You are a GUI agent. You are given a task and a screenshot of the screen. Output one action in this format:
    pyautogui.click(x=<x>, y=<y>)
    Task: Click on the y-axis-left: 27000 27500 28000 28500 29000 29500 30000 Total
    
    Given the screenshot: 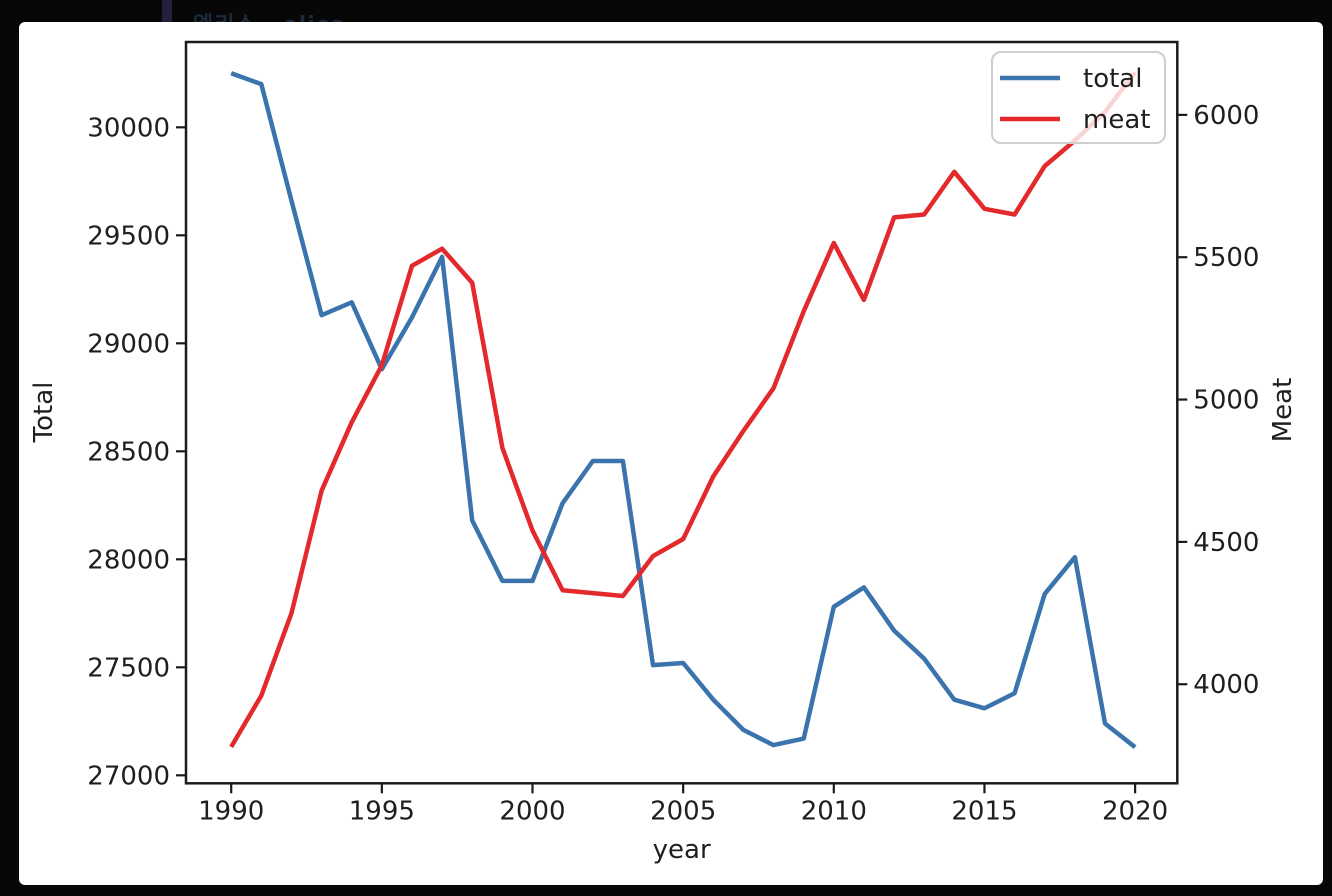 What is the action you would take?
    pyautogui.click(x=107, y=452)
    